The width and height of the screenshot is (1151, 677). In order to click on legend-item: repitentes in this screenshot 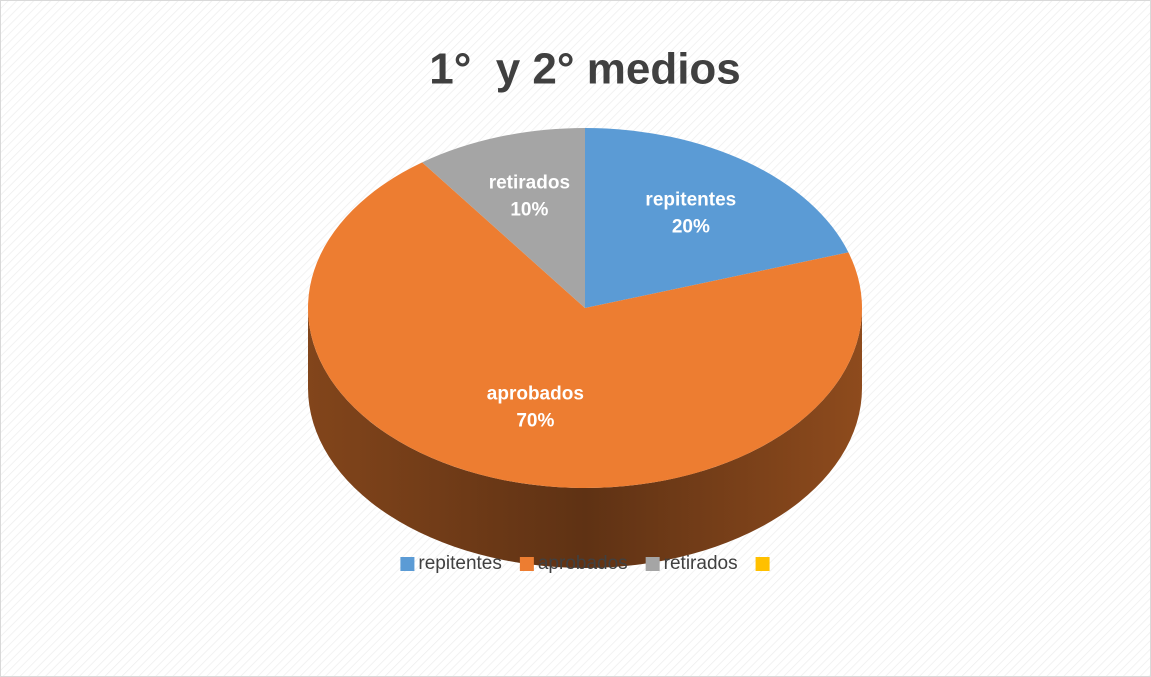, I will do `click(451, 563)`.